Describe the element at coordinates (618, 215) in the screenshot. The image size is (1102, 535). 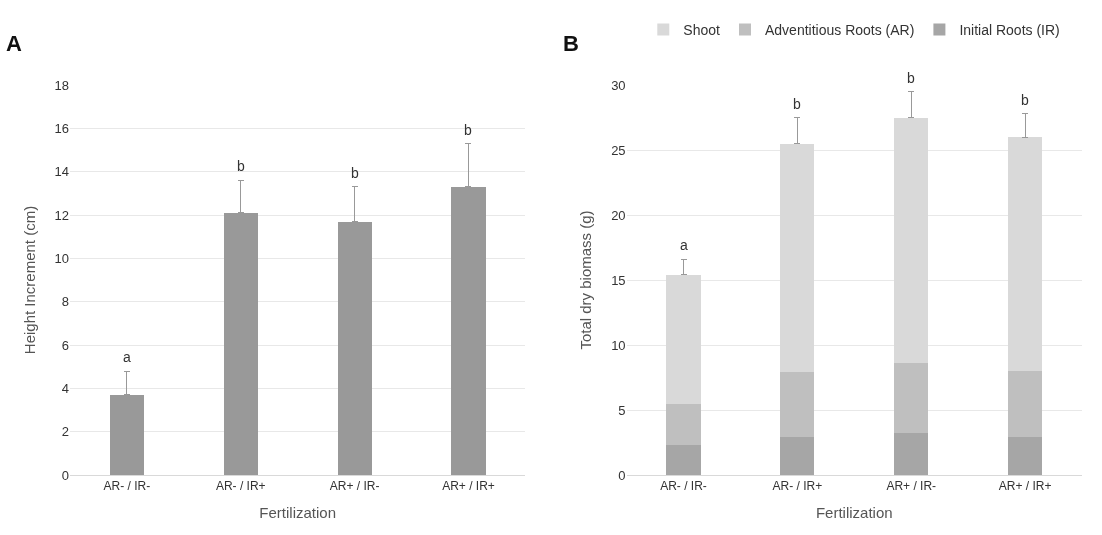
I see `y-tick-label: 20` at that location.